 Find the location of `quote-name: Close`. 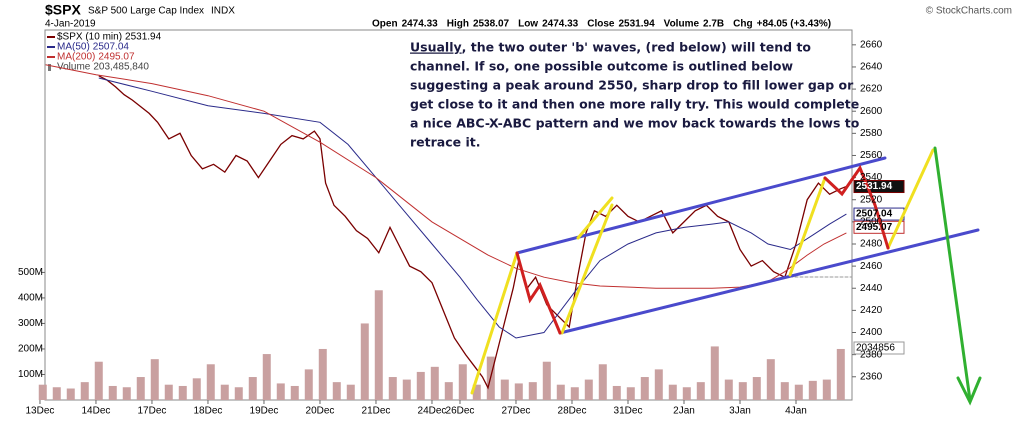

quote-name: Close is located at coordinates (601, 24).